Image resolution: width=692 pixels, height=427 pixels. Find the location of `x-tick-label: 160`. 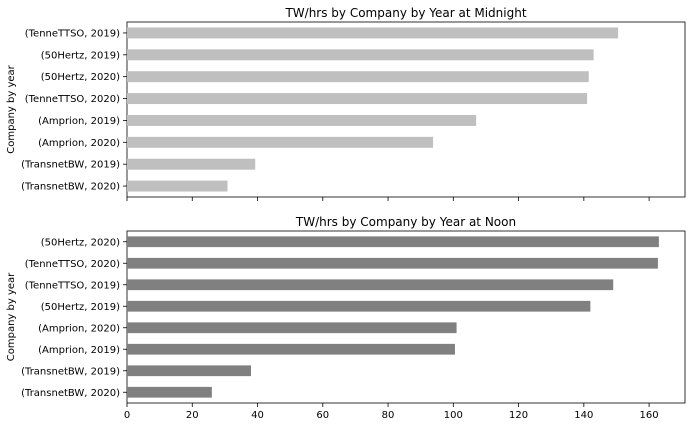

x-tick-label: 160 is located at coordinates (649, 415).